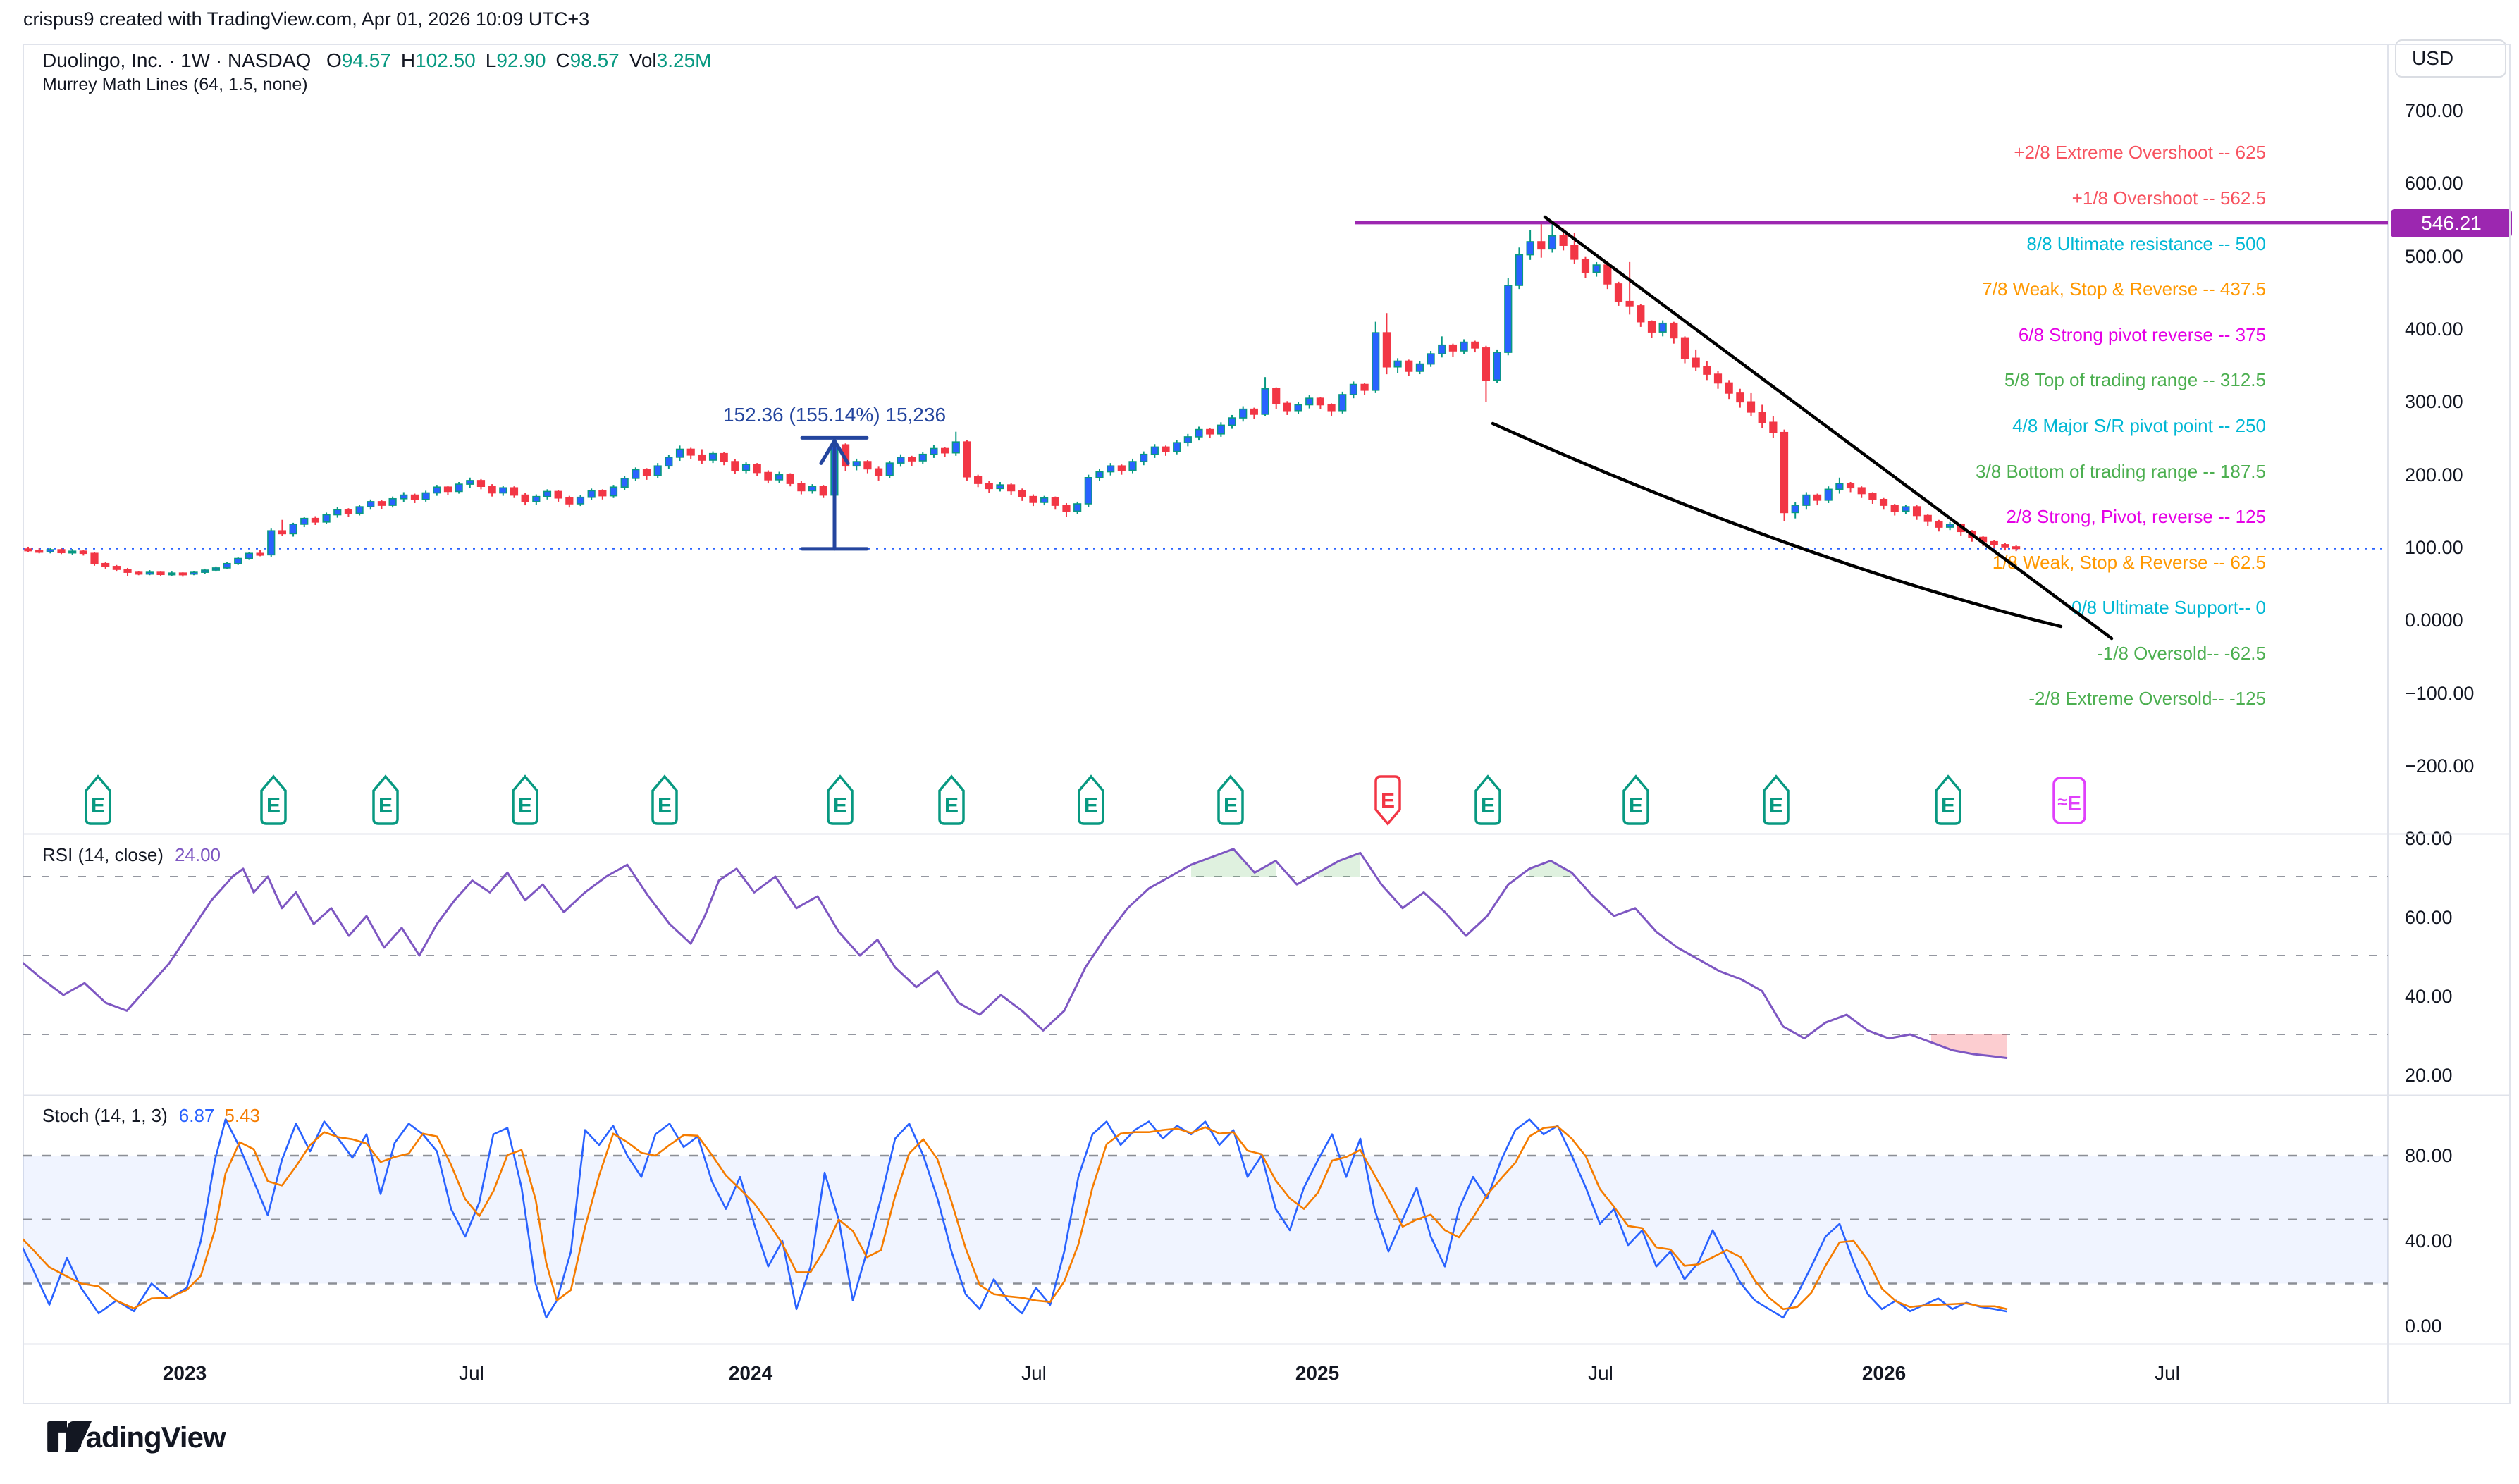 Image resolution: width=2519 pixels, height=1484 pixels. What do you see at coordinates (2129, 562) in the screenshot?
I see `murrey-level-label: 1/8 Weak, Stop & Reverse -- 62.5` at bounding box center [2129, 562].